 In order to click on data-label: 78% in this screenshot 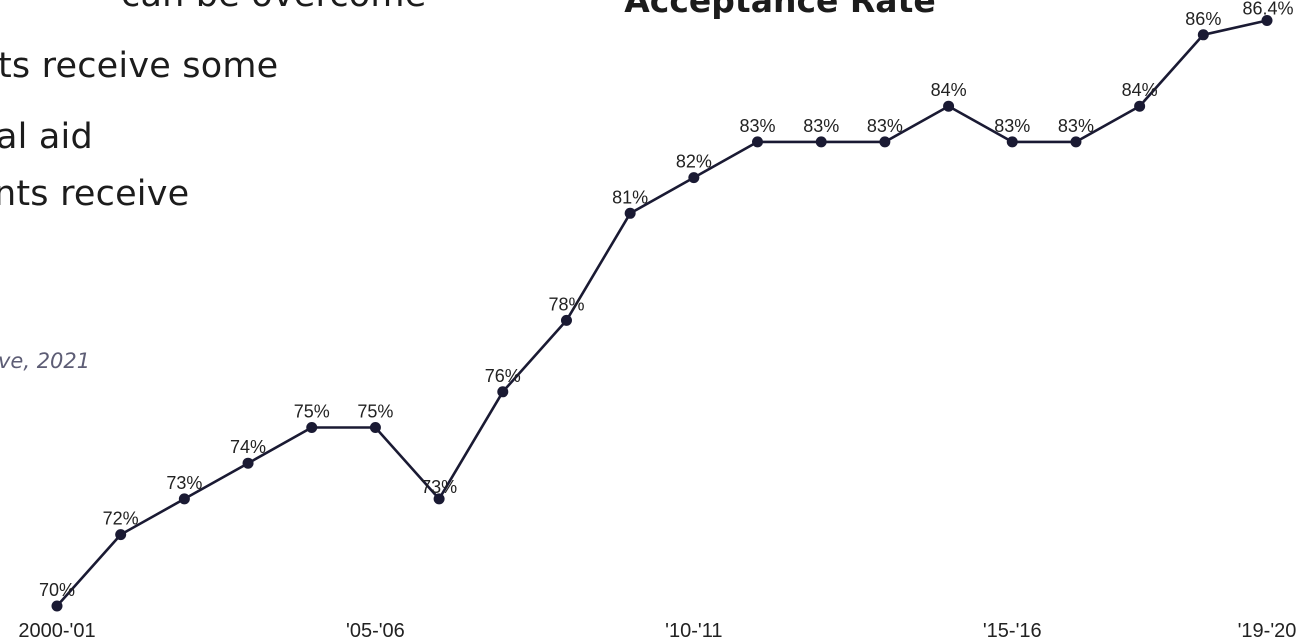, I will do `click(566, 304)`.